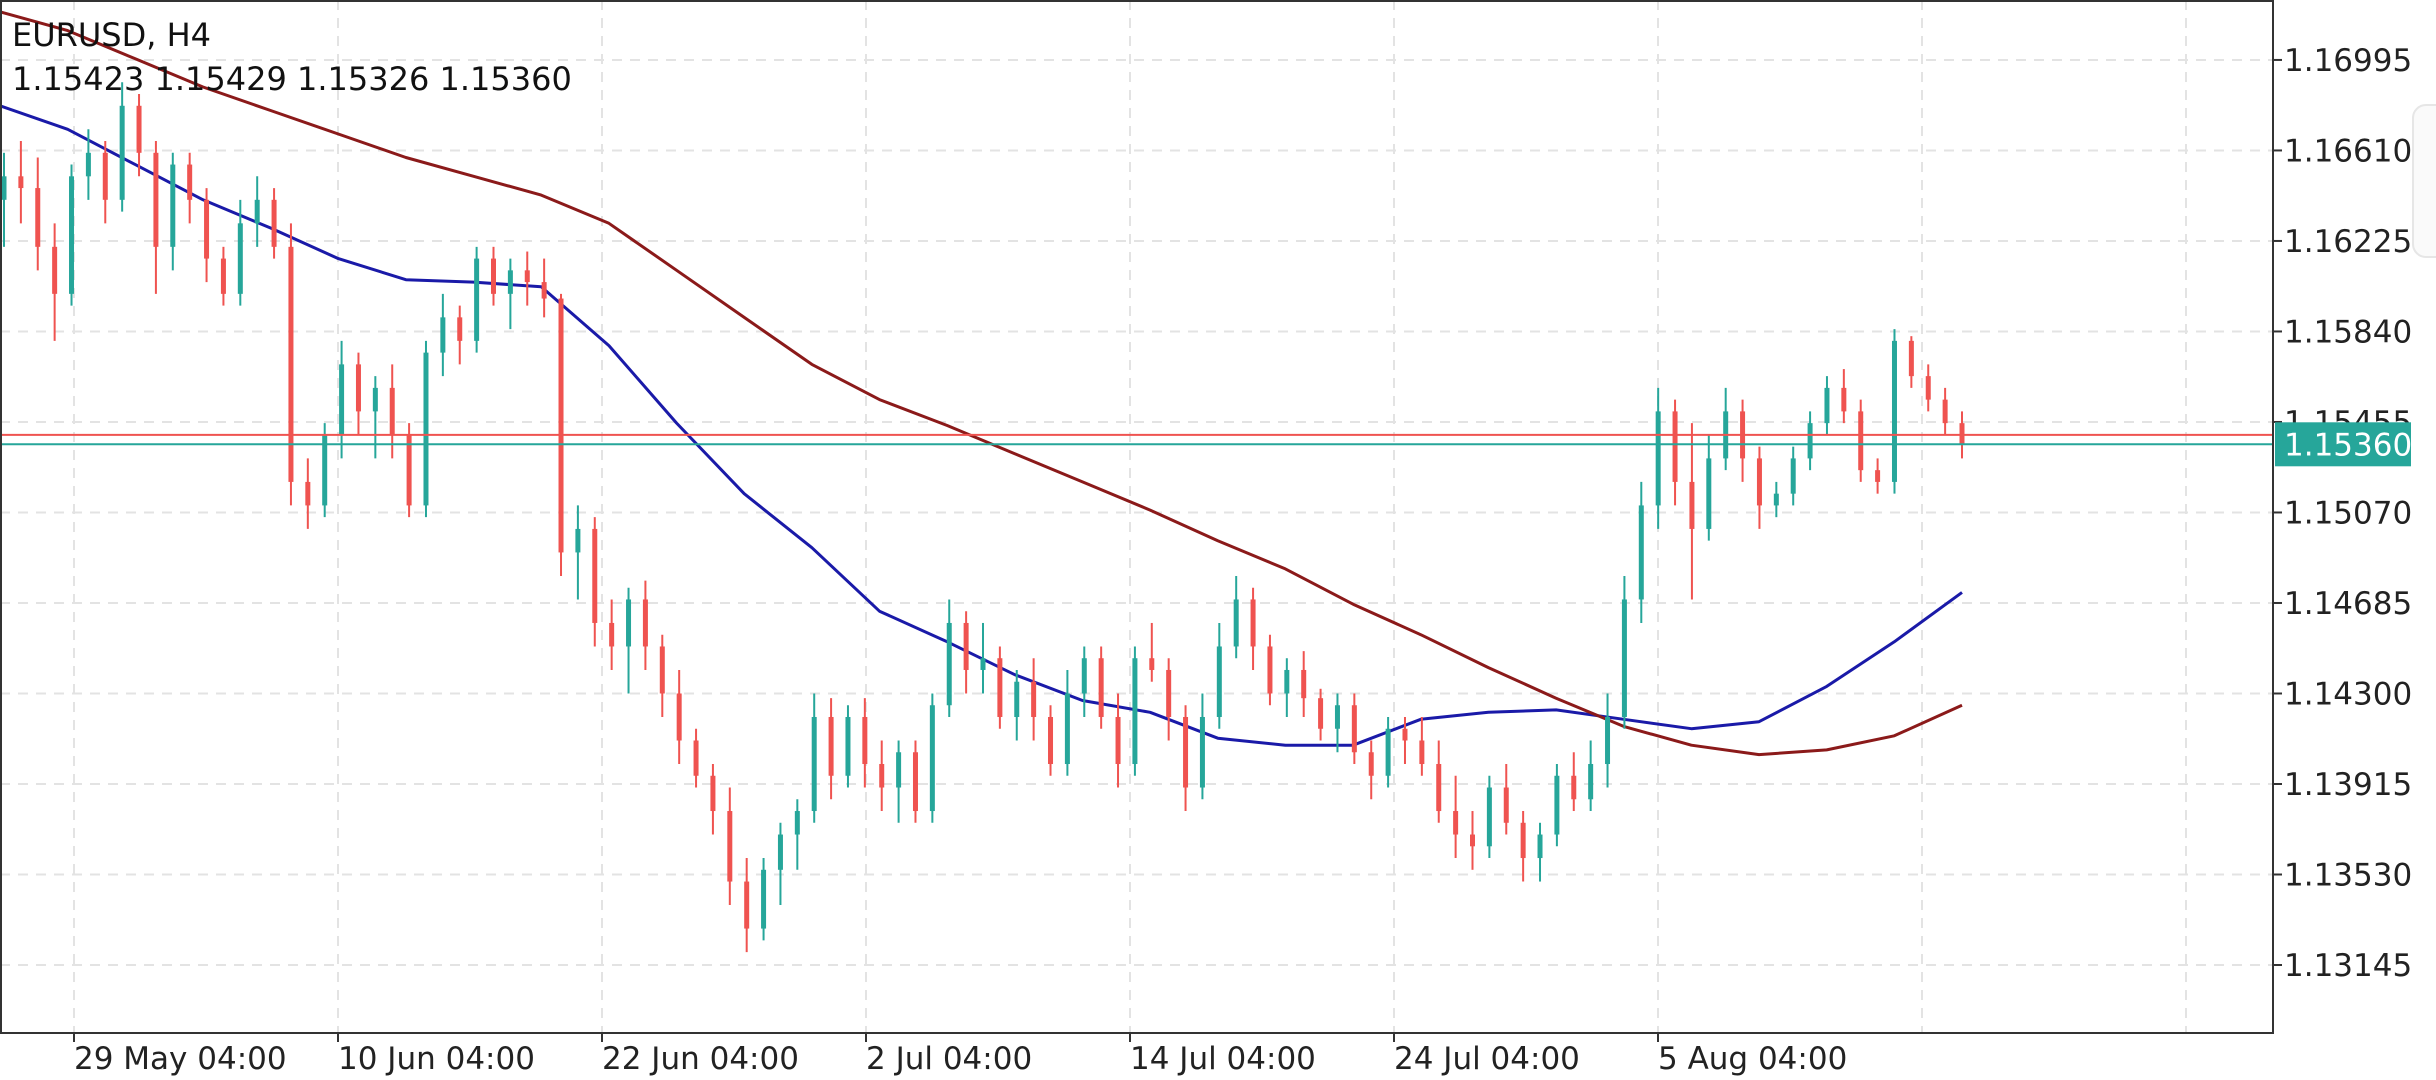  What do you see at coordinates (2348, 694) in the screenshot?
I see `price-tick-label: 1.14300` at bounding box center [2348, 694].